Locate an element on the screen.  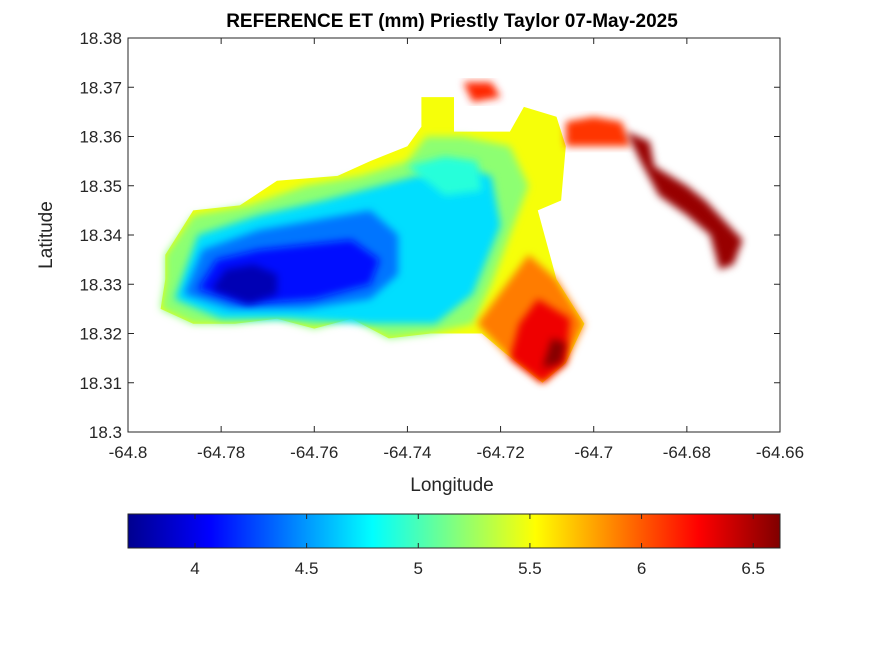
colorbar-tick-label: 5 is located at coordinates (418, 568).